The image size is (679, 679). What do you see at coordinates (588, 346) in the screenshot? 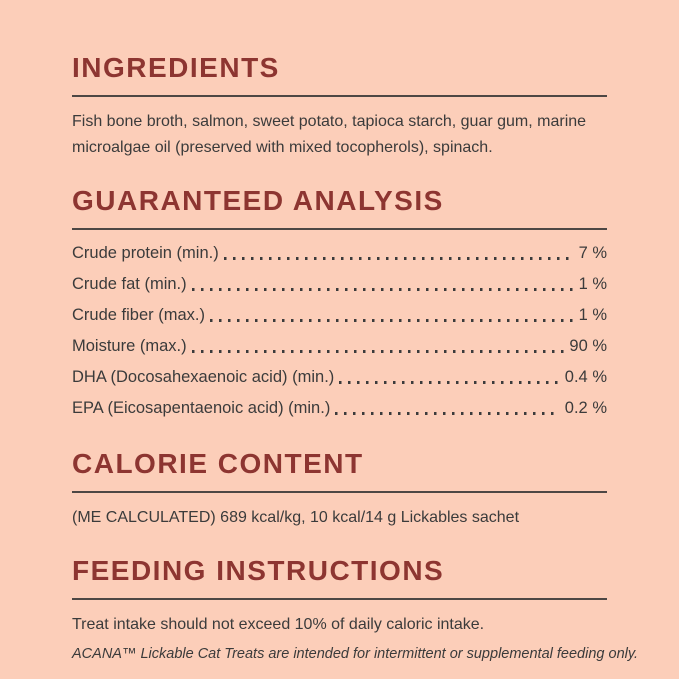
I see `analysis-row-value: 90 %` at bounding box center [588, 346].